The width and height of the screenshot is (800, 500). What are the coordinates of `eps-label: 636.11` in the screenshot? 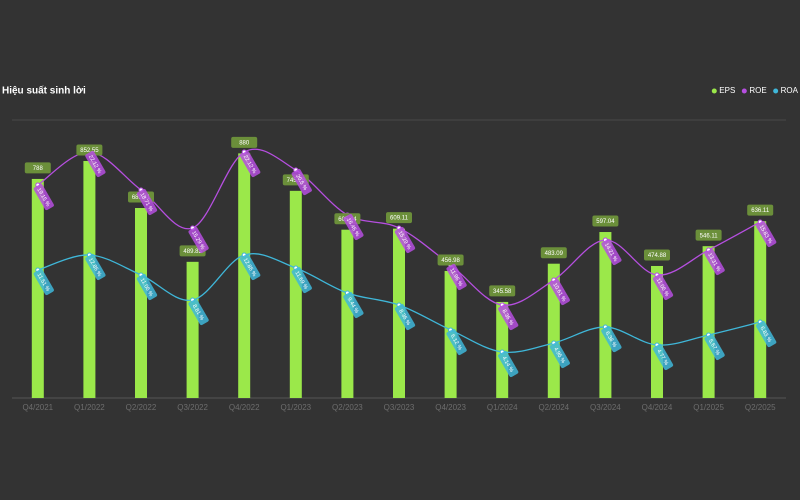 It's located at (760, 211).